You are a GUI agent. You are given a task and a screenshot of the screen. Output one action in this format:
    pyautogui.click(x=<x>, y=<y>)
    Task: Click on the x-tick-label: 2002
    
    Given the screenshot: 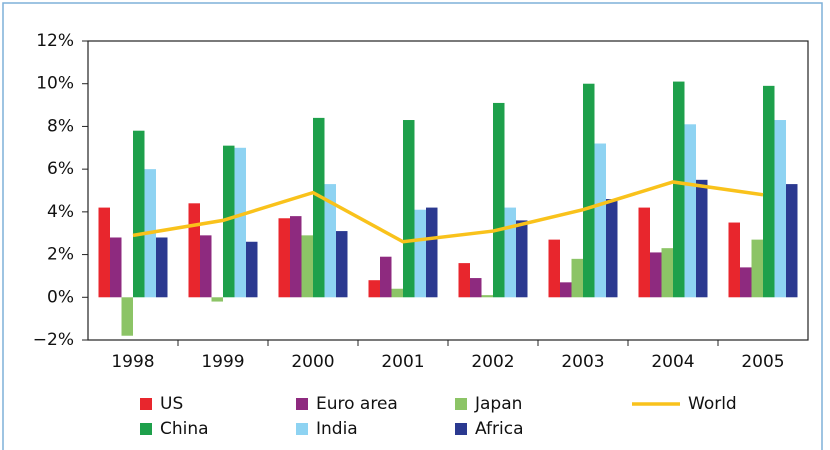 What is the action you would take?
    pyautogui.click(x=492, y=362)
    